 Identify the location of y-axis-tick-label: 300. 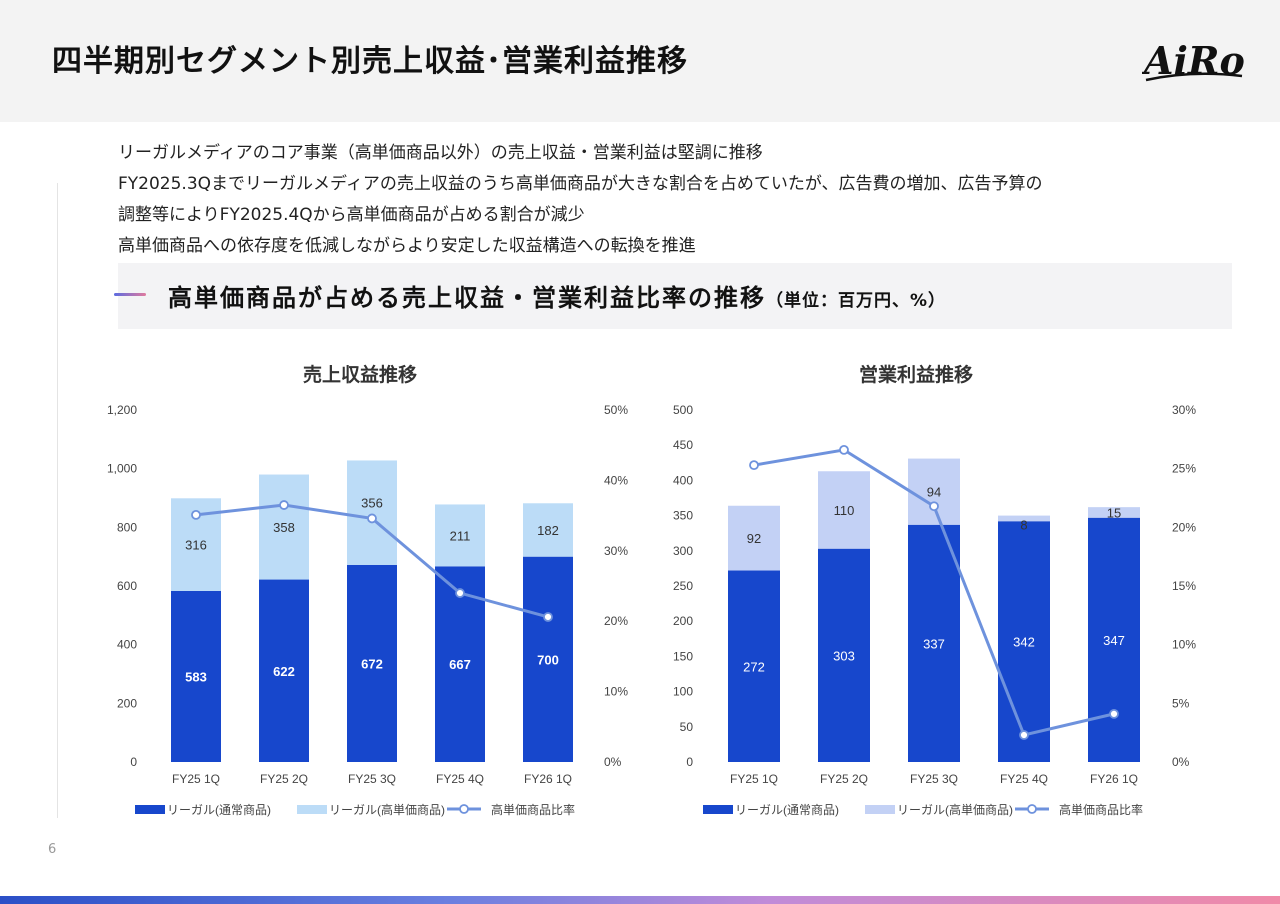
(683, 551).